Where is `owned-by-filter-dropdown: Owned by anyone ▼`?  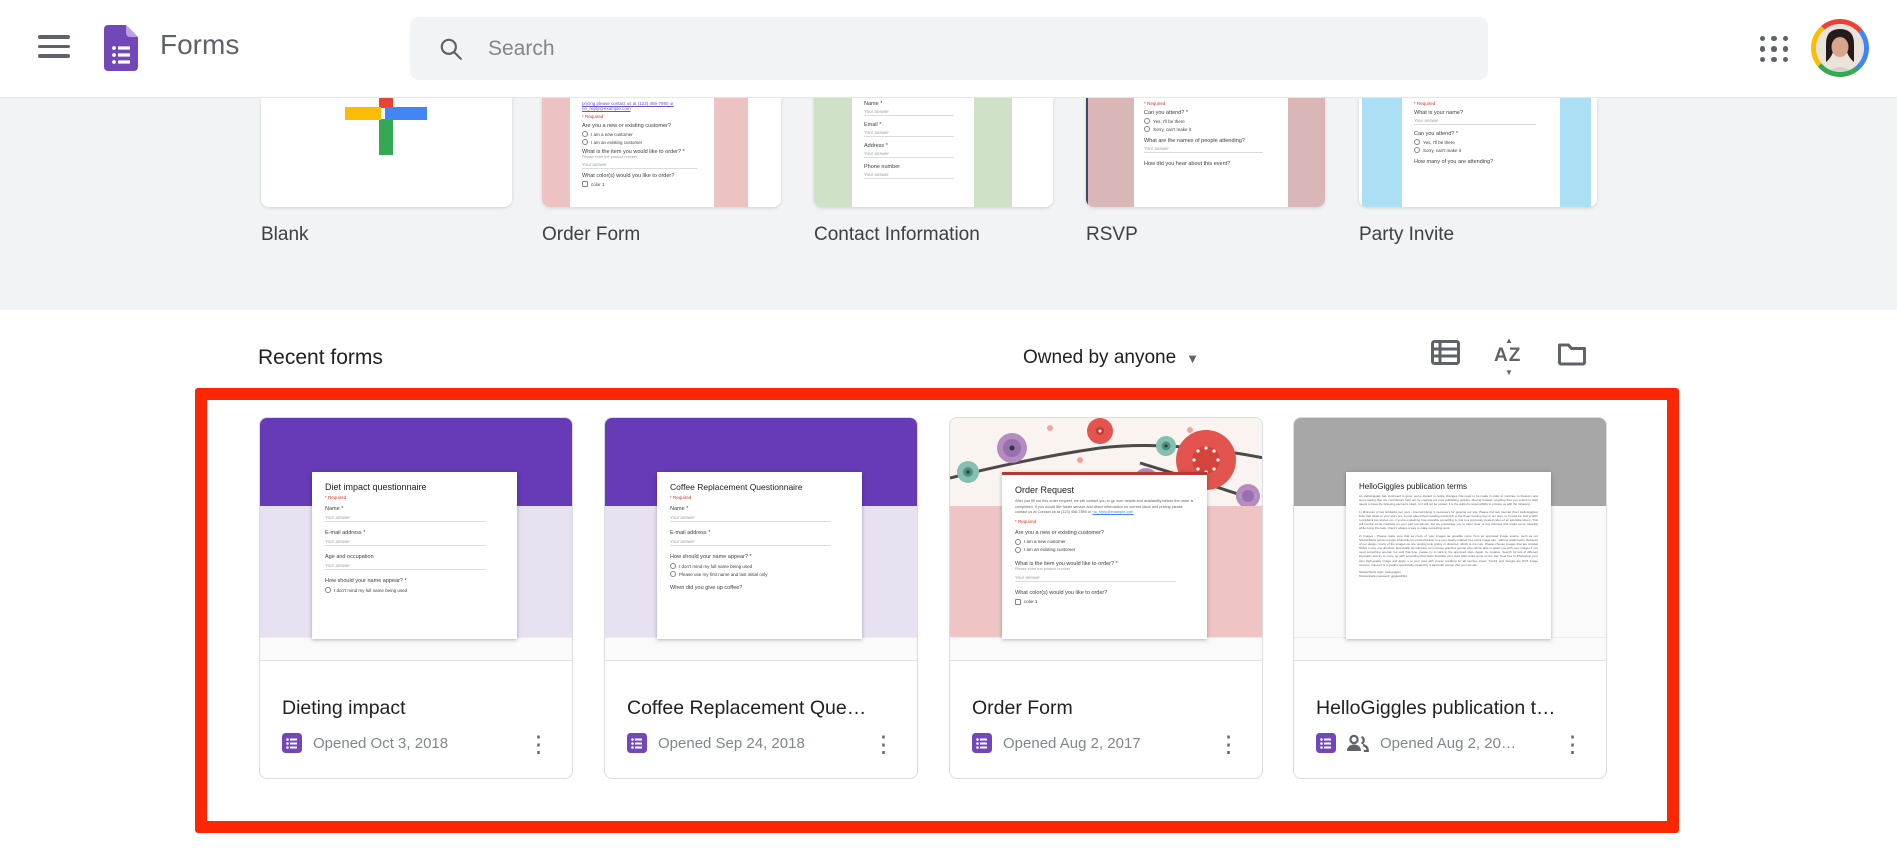 owned-by-filter-dropdown: Owned by anyone ▼ is located at coordinates (1111, 358).